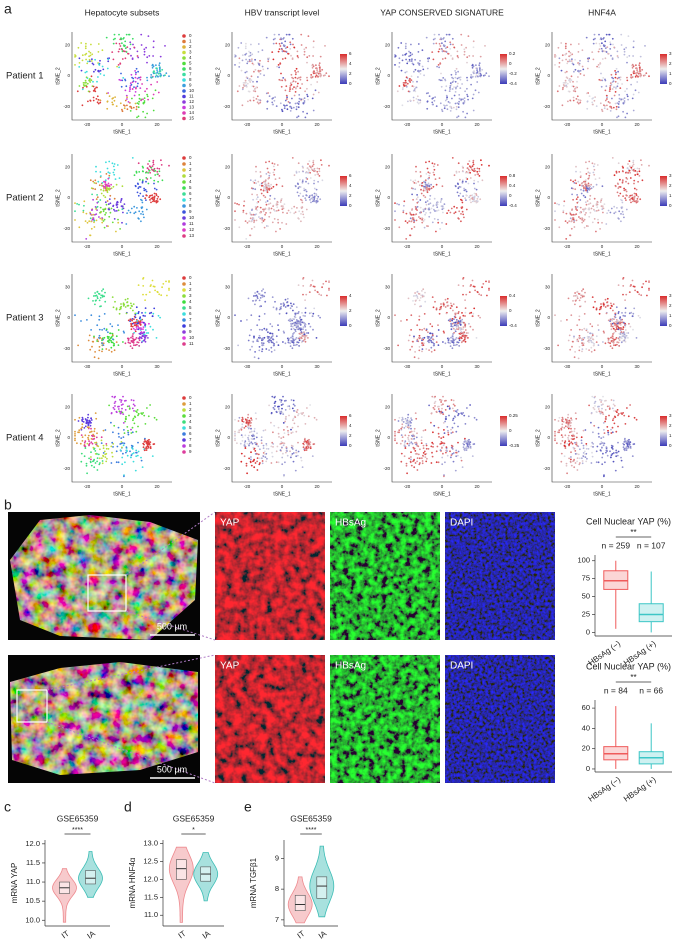 Image resolution: width=685 pixels, height=941 pixels. Describe the element at coordinates (663, 191) in the screenshot. I see `colorbar` at that location.